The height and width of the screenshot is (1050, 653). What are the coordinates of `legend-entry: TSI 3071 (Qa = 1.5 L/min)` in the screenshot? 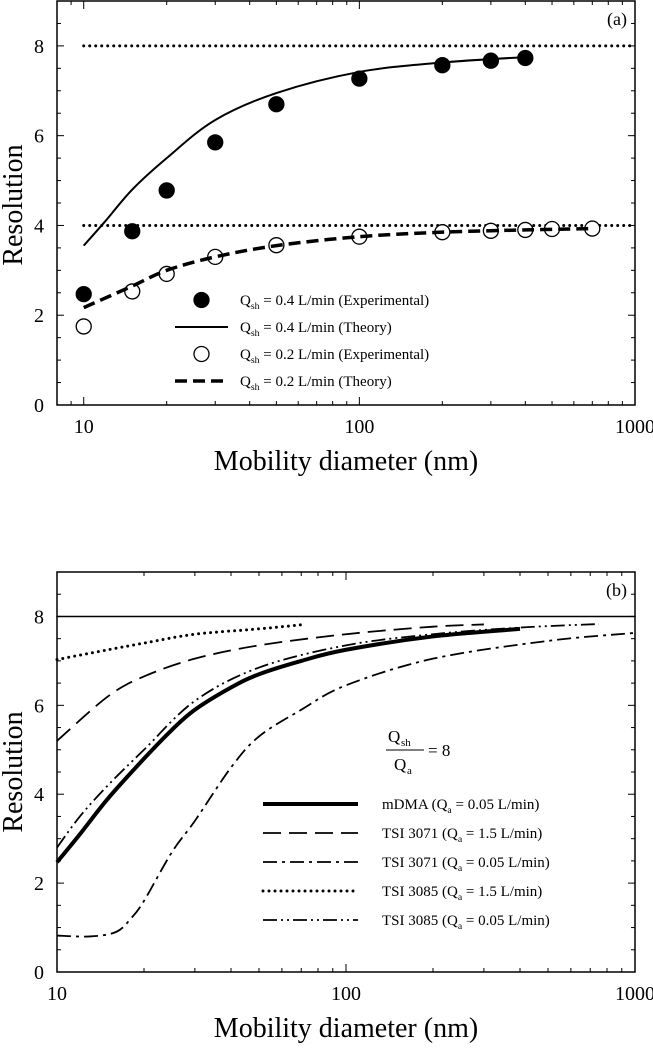 It's located at (462, 835).